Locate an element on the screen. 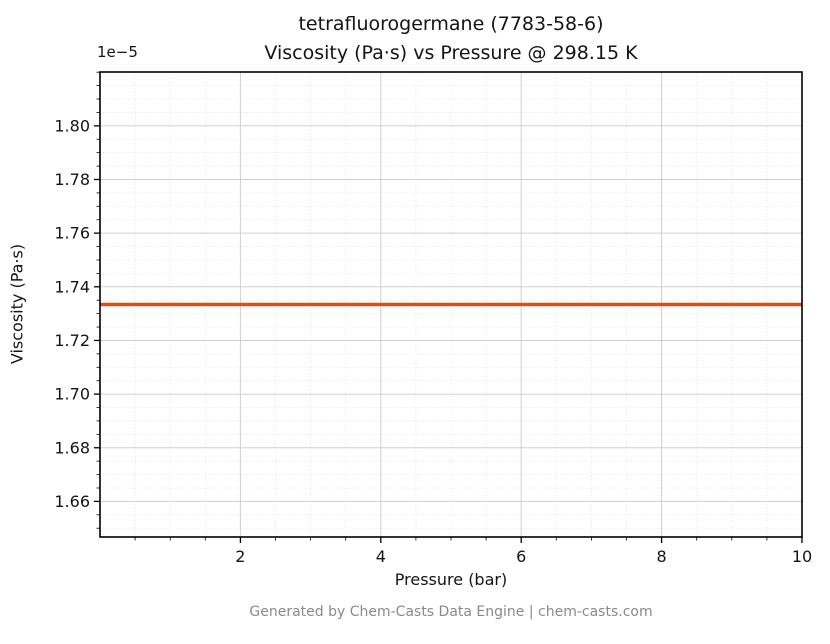 This screenshot has width=830, height=644. x-tick-label: 2 is located at coordinates (240, 556).